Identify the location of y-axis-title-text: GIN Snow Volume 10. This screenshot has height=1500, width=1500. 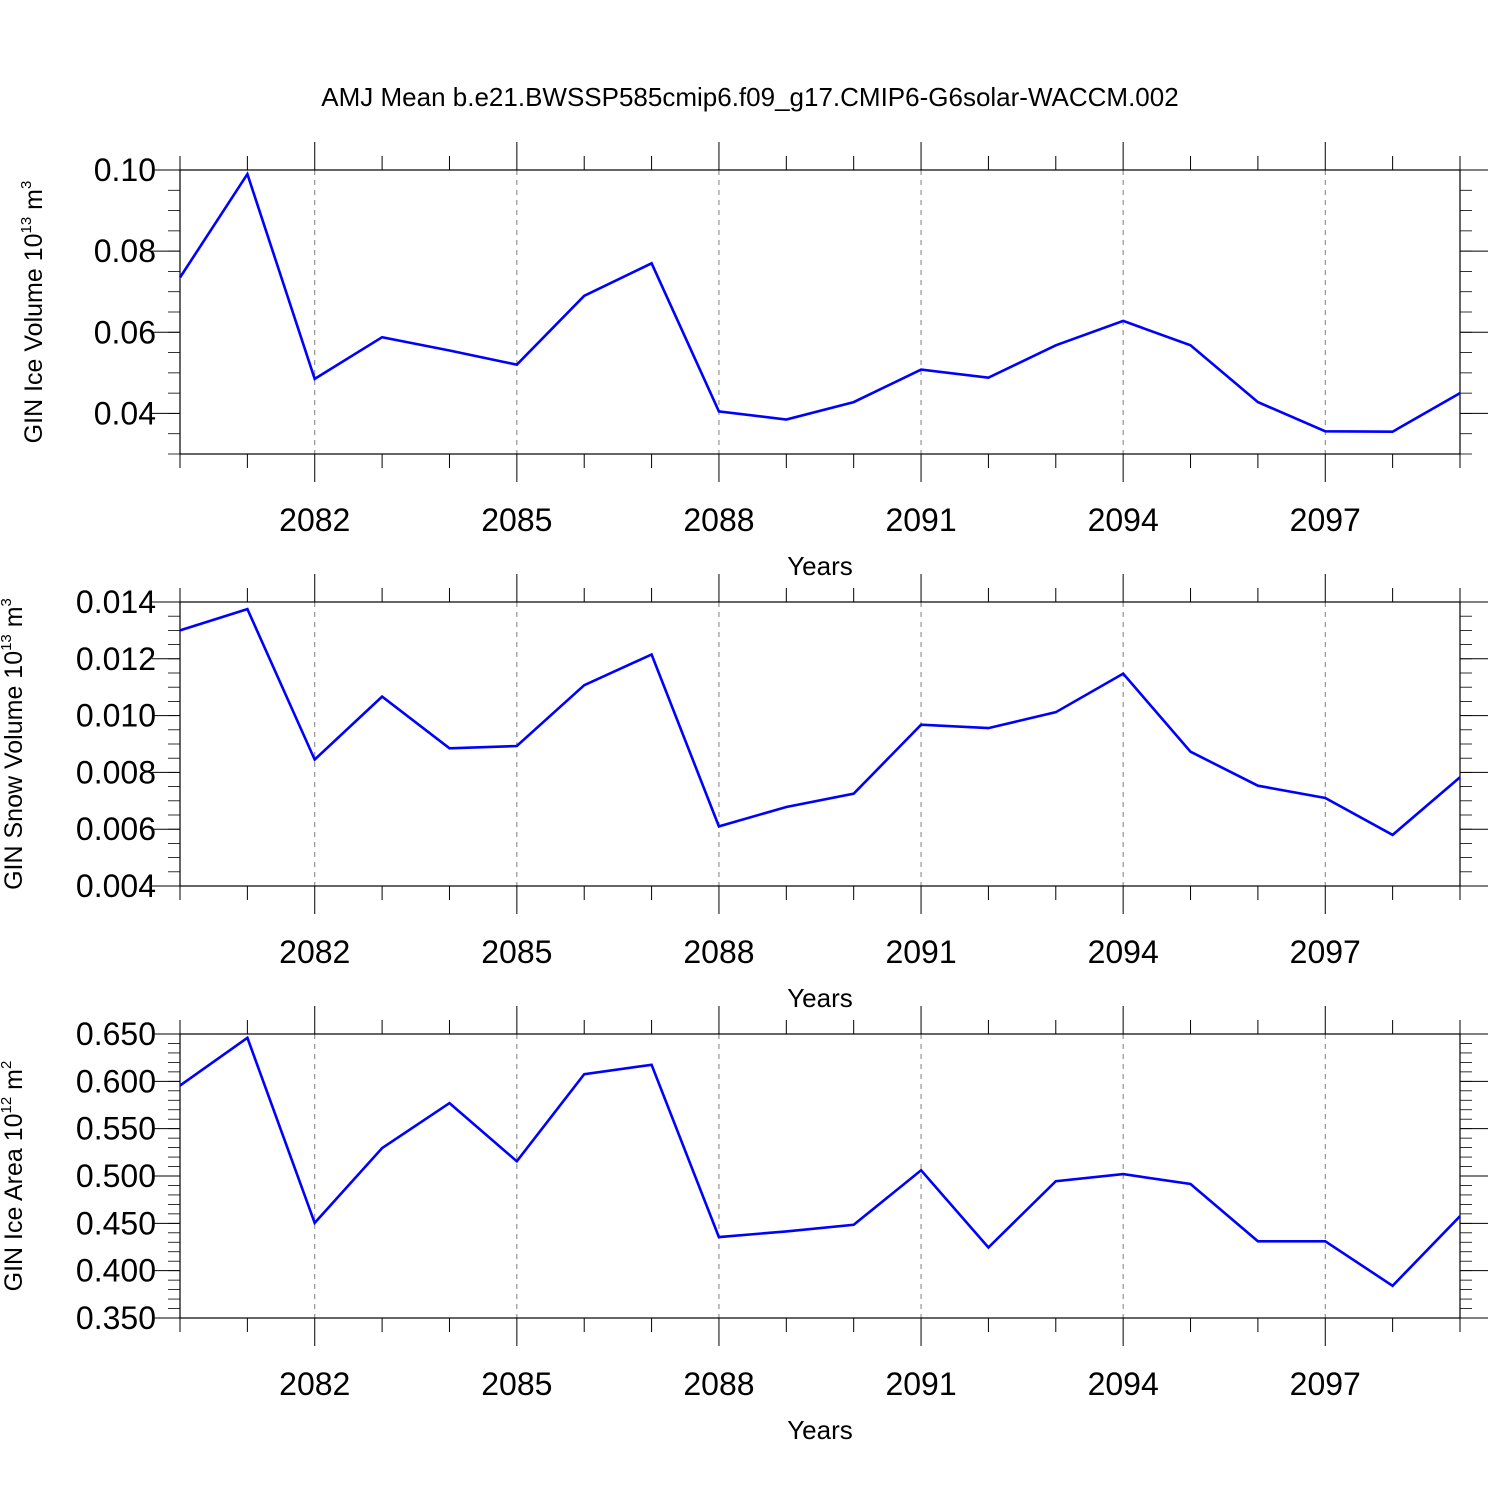
(14, 770).